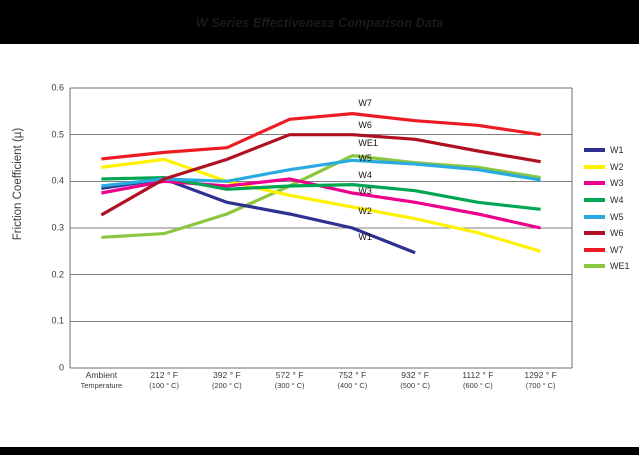  I want to click on x-tick-celsius: (100 ° C), so click(164, 385).